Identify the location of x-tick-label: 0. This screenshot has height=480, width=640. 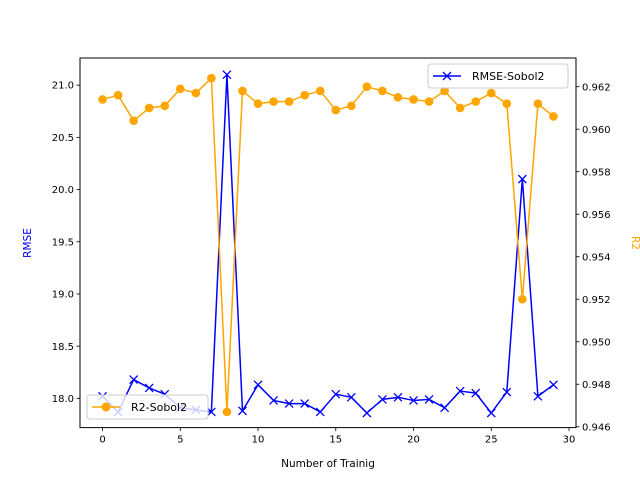
(102, 440).